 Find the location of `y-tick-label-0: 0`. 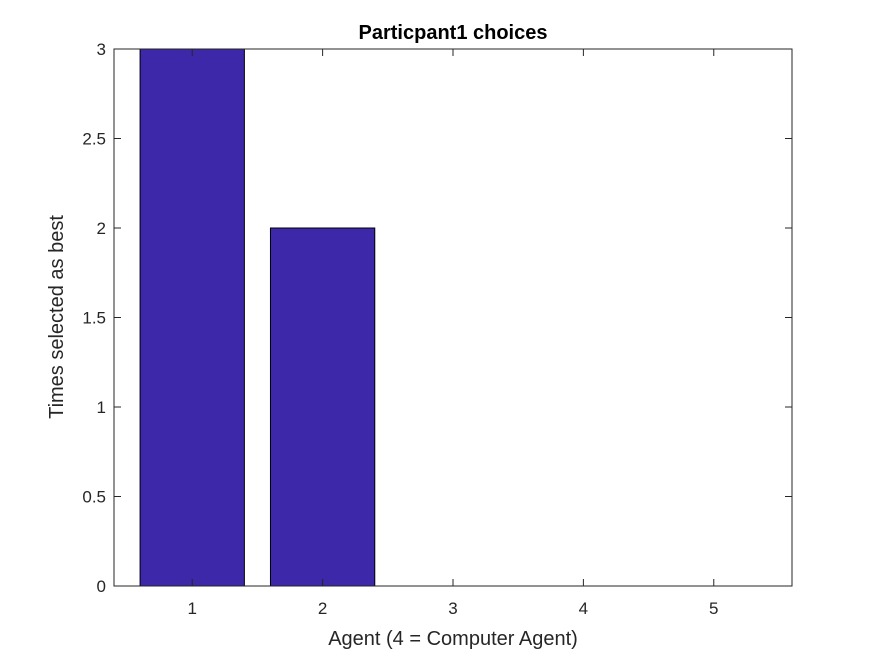

y-tick-label-0: 0 is located at coordinates (101, 586).